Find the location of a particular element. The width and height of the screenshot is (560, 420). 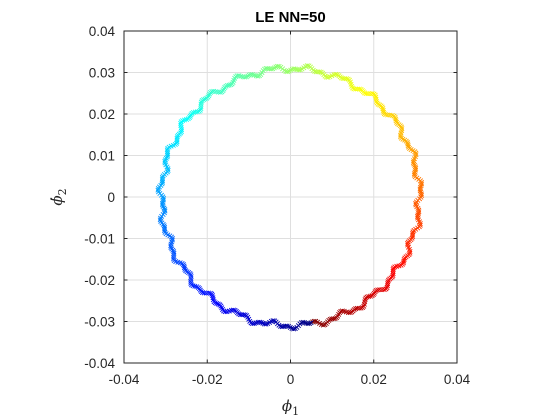

y-tick-label: 0.04 is located at coordinates (102, 31).